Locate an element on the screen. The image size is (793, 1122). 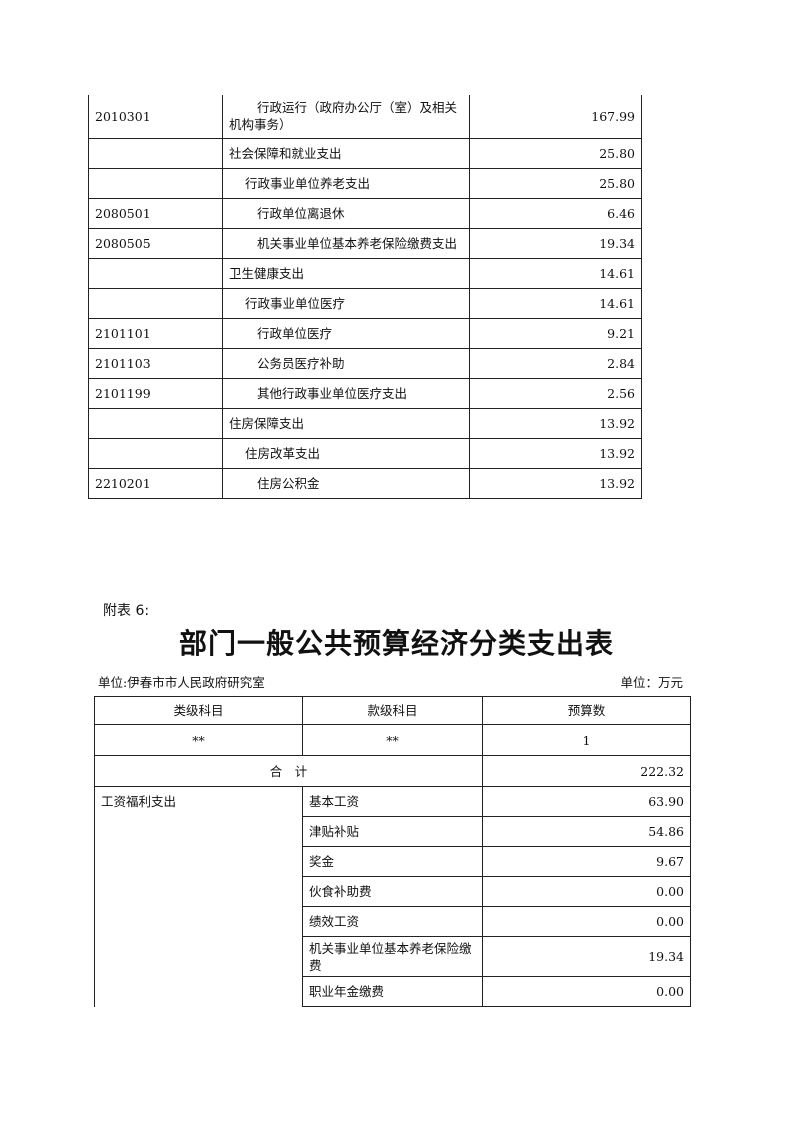
subject-code: 2101103 is located at coordinates (155, 363).